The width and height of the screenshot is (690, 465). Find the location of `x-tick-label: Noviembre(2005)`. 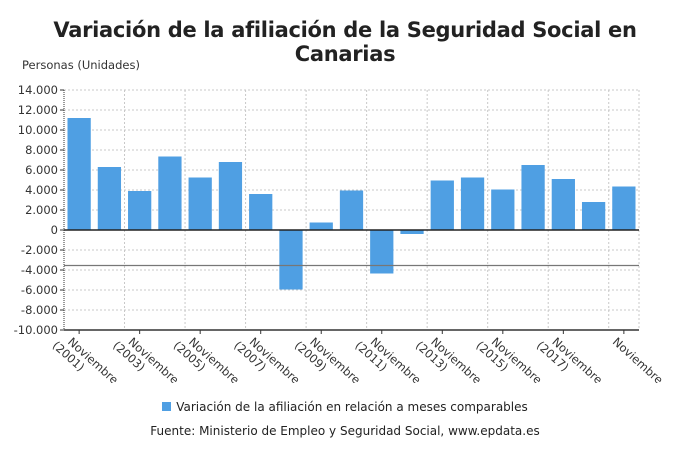

x-tick-label: Noviembre(2005) is located at coordinates (206, 362).